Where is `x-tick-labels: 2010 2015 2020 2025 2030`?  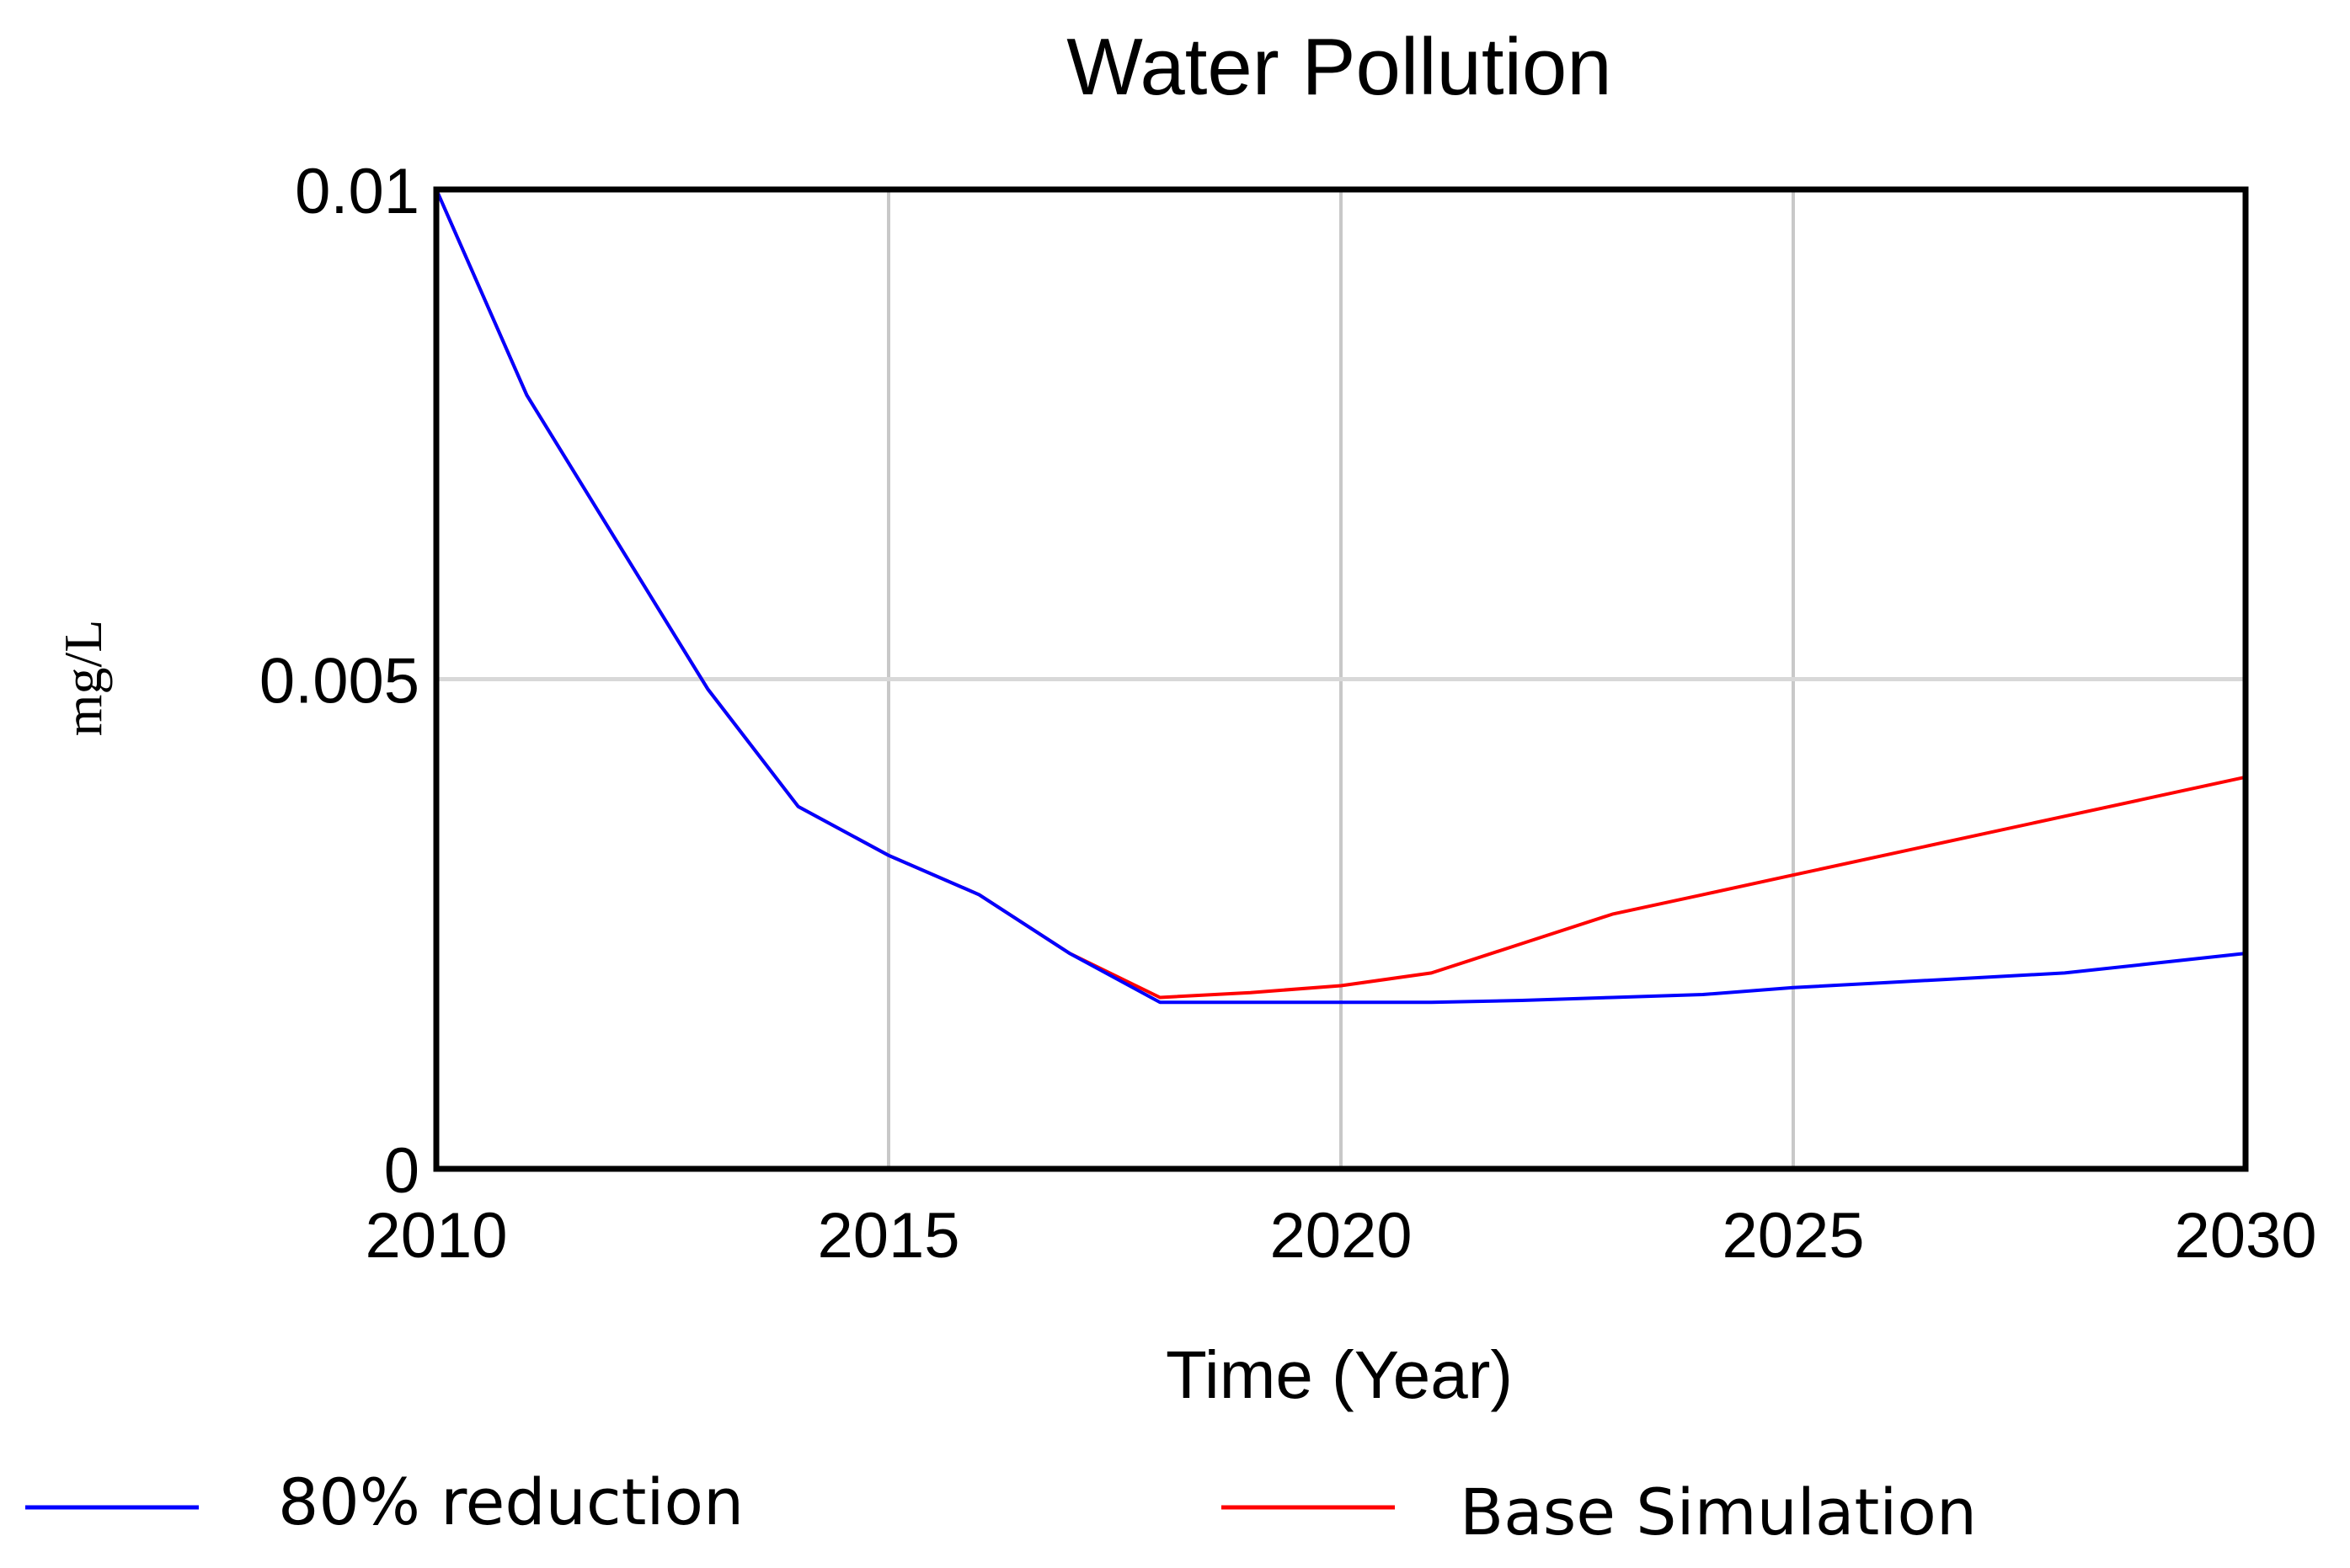 x-tick-labels: 2010 2015 2020 2025 2030 is located at coordinates (1340, 1236).